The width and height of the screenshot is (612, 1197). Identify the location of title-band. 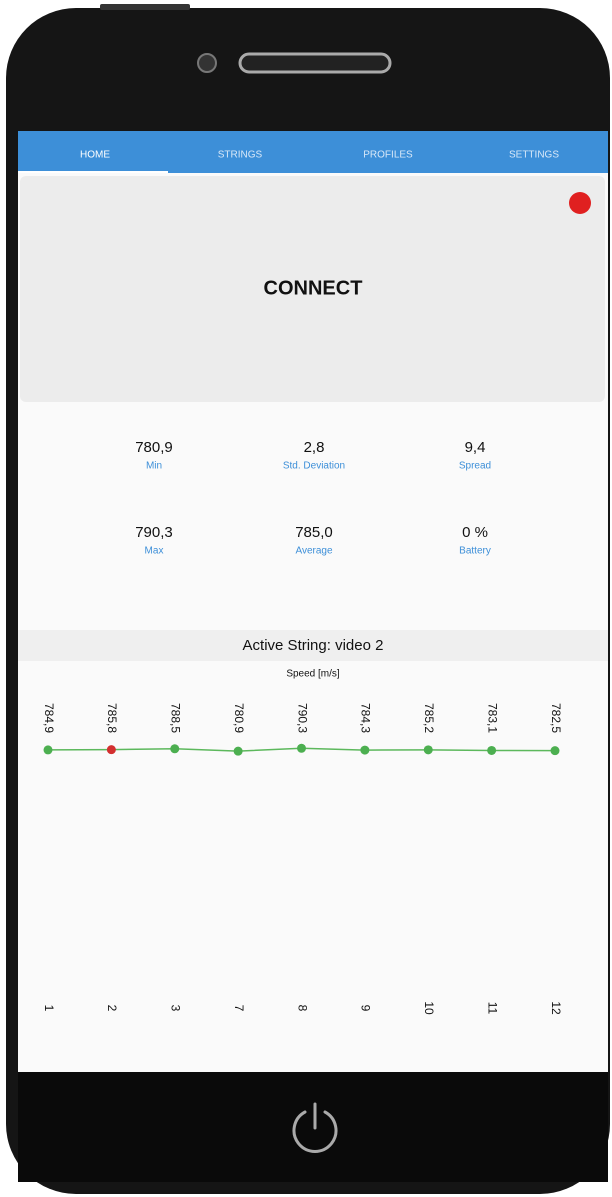
(313, 645).